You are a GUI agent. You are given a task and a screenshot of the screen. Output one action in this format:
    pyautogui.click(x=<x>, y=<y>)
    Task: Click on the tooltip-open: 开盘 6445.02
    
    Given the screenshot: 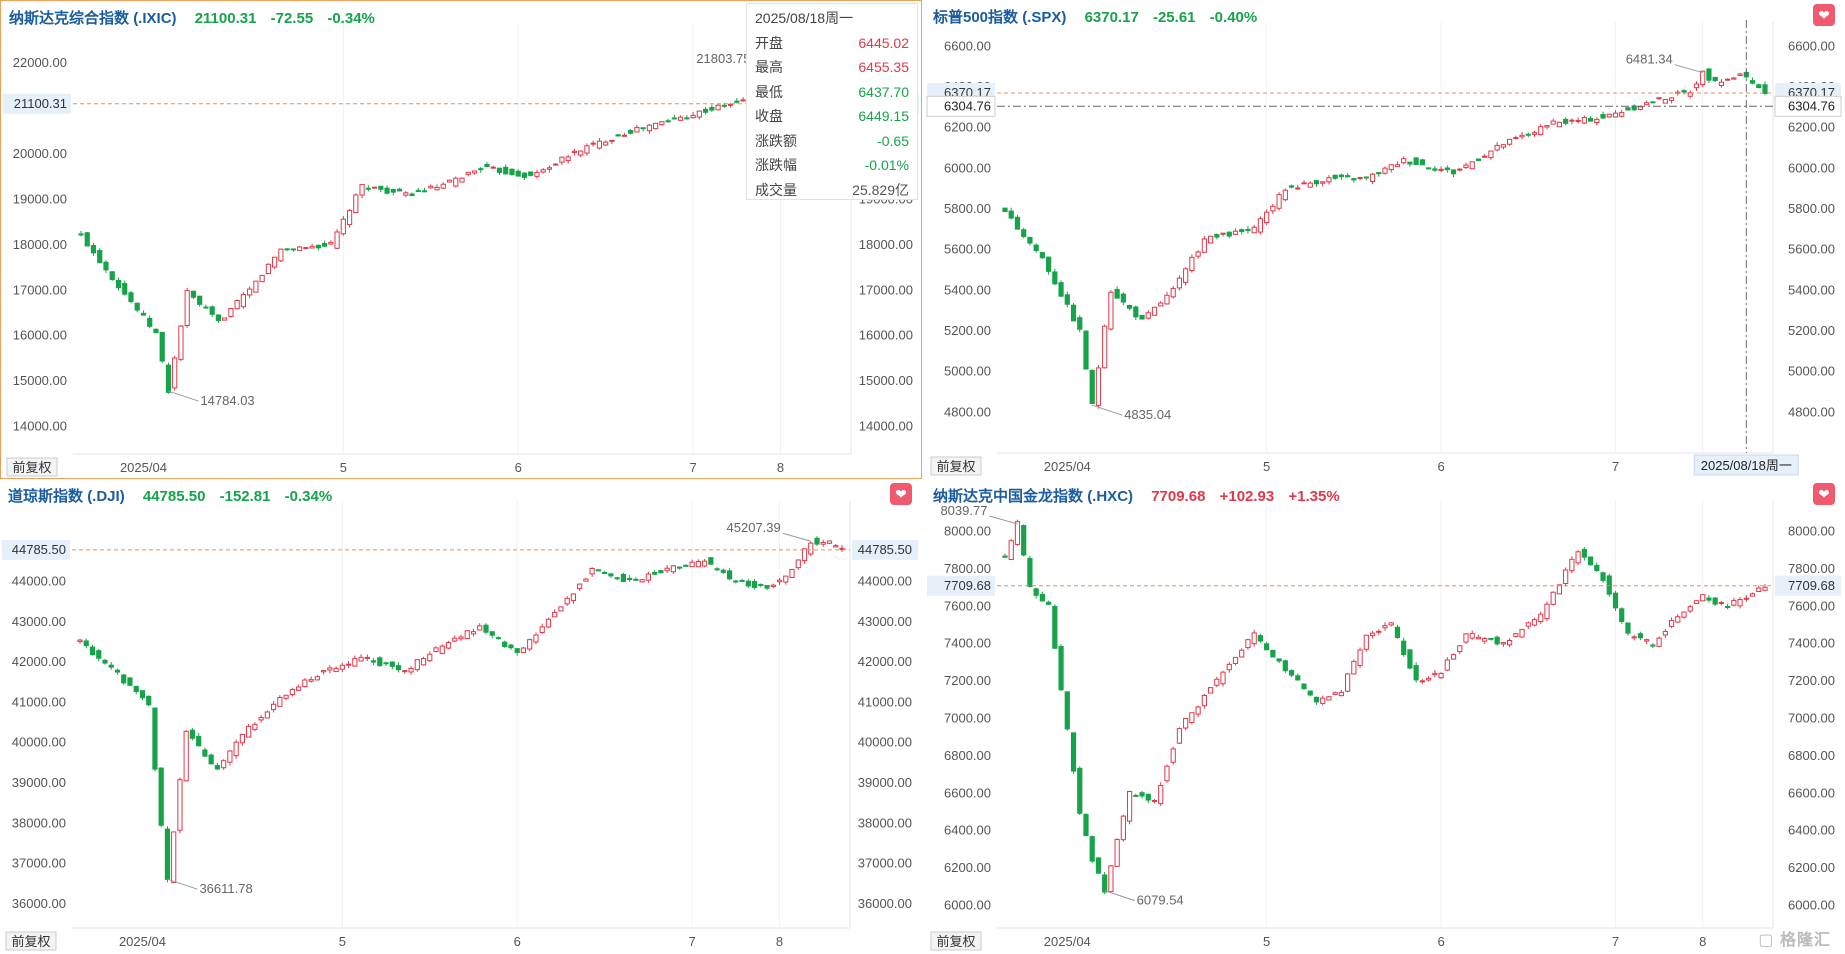 What is the action you would take?
    pyautogui.click(x=832, y=42)
    